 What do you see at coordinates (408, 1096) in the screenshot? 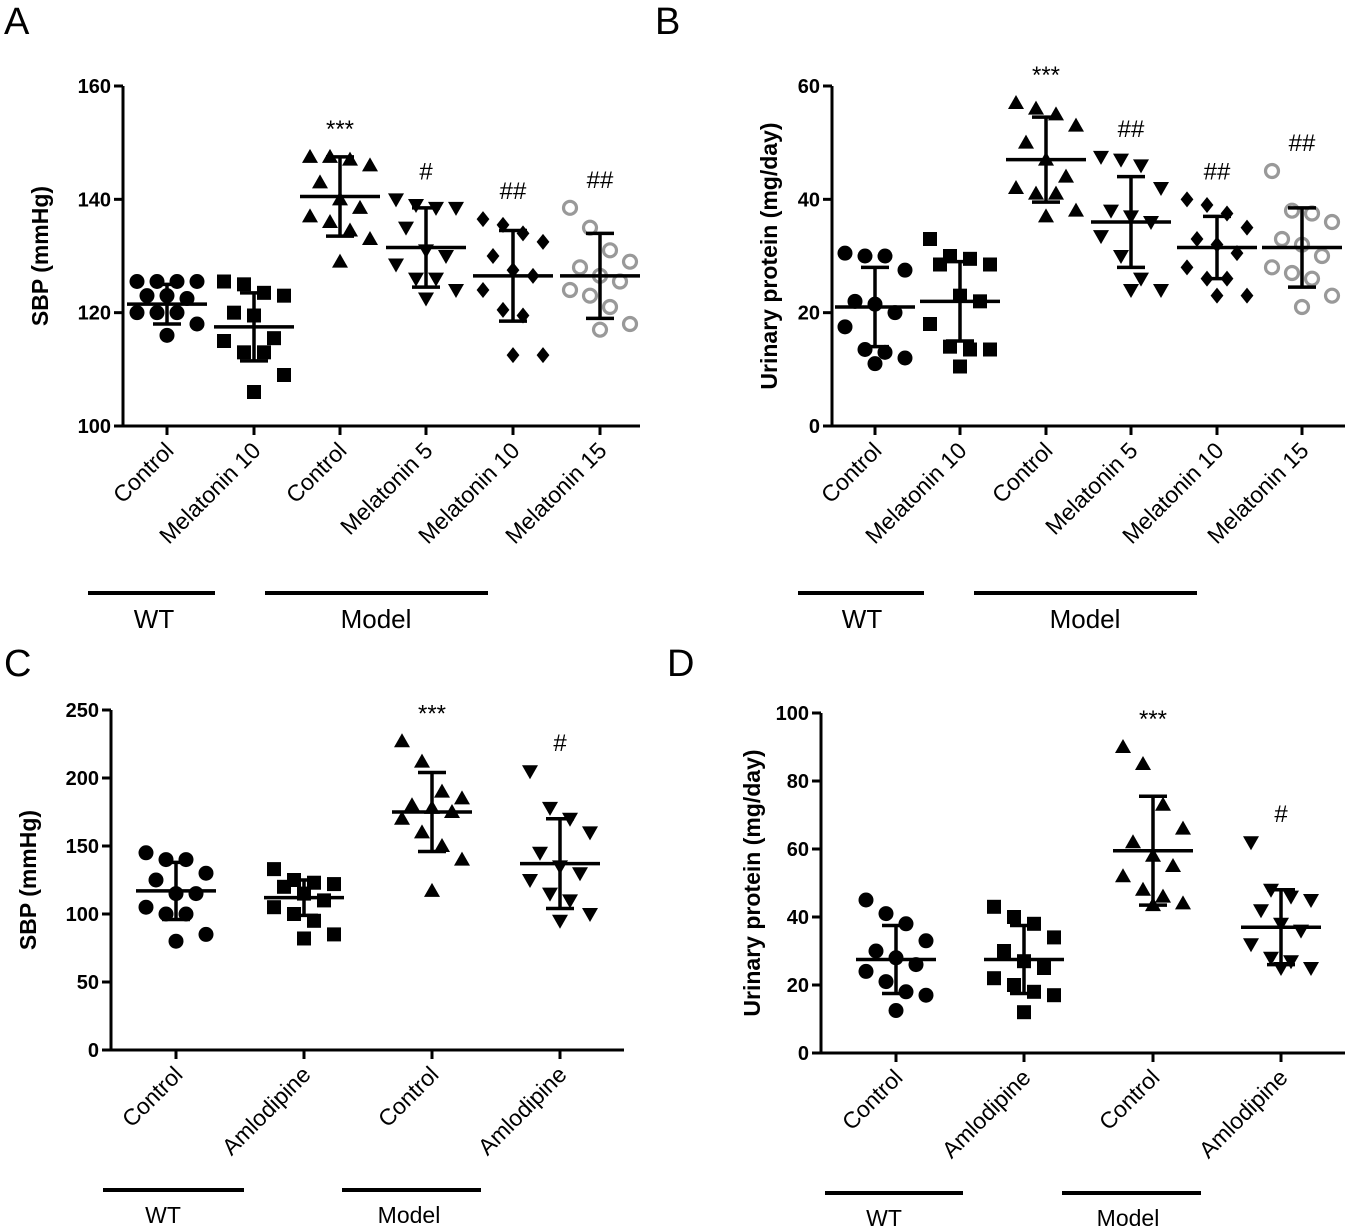
I see `category-label-c: Control` at bounding box center [408, 1096].